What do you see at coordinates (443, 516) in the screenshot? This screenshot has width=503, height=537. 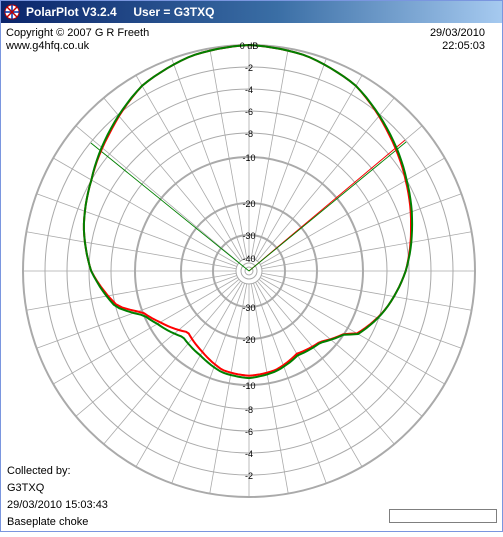 I see `status-box` at bounding box center [443, 516].